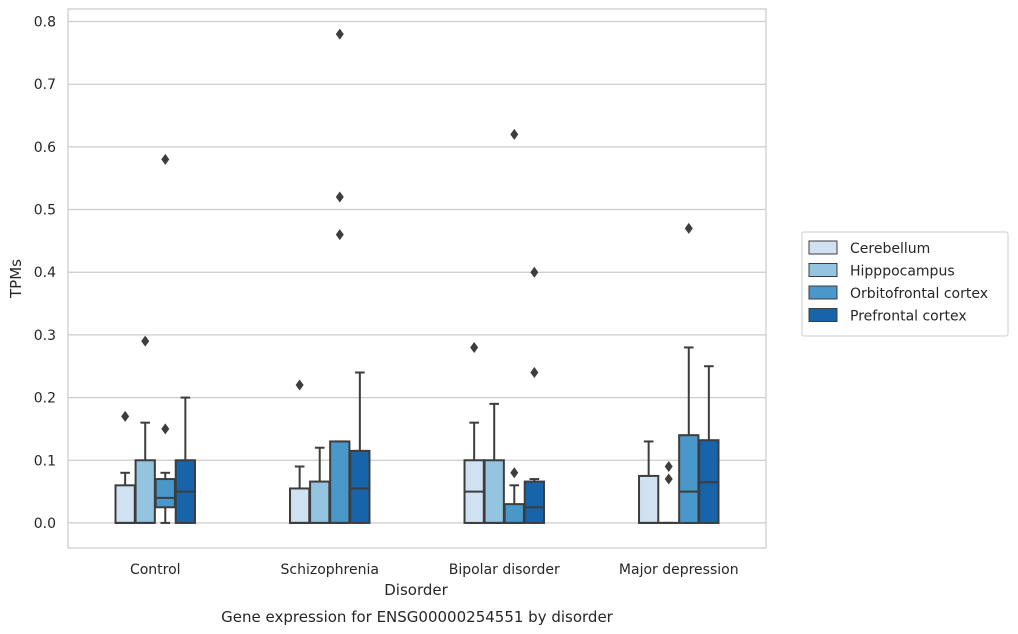 Image resolution: width=1018 pixels, height=634 pixels. I want to click on legend-frame, so click(905, 284).